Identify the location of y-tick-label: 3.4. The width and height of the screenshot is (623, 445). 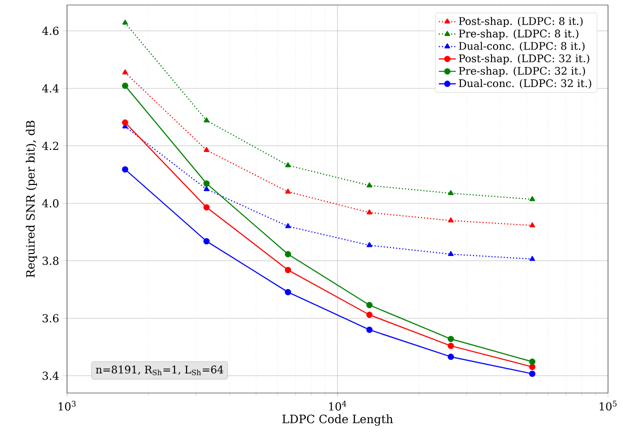
(50, 376).